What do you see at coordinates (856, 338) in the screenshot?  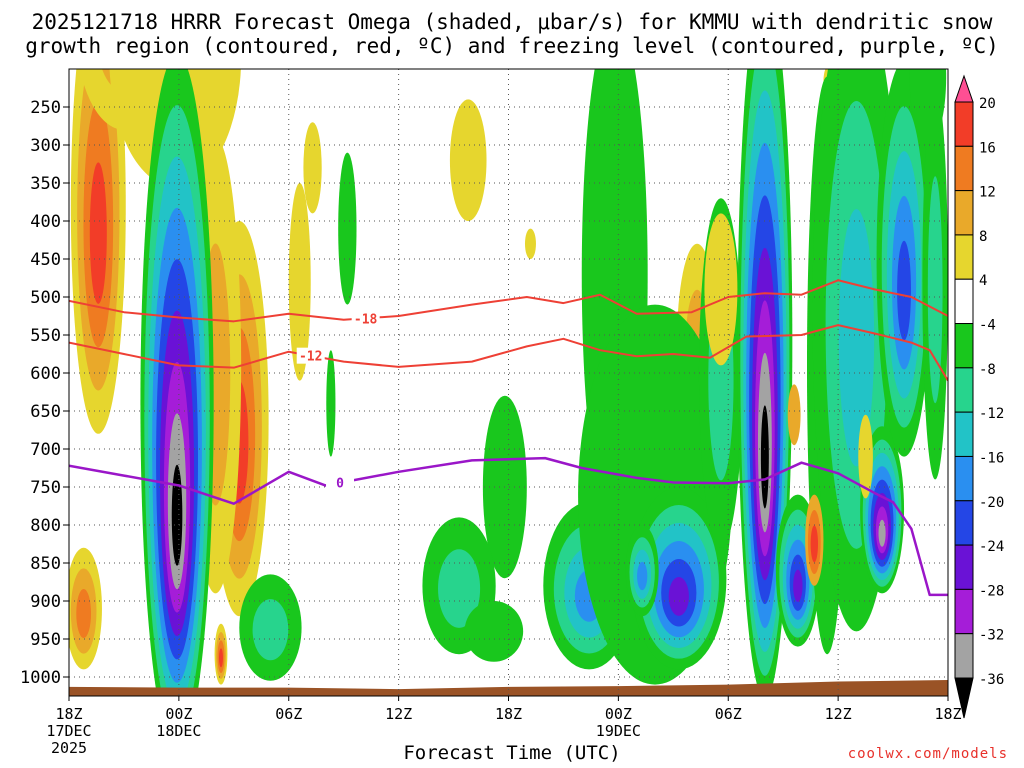 I see `omega-cell-31-level-g16` at bounding box center [856, 338].